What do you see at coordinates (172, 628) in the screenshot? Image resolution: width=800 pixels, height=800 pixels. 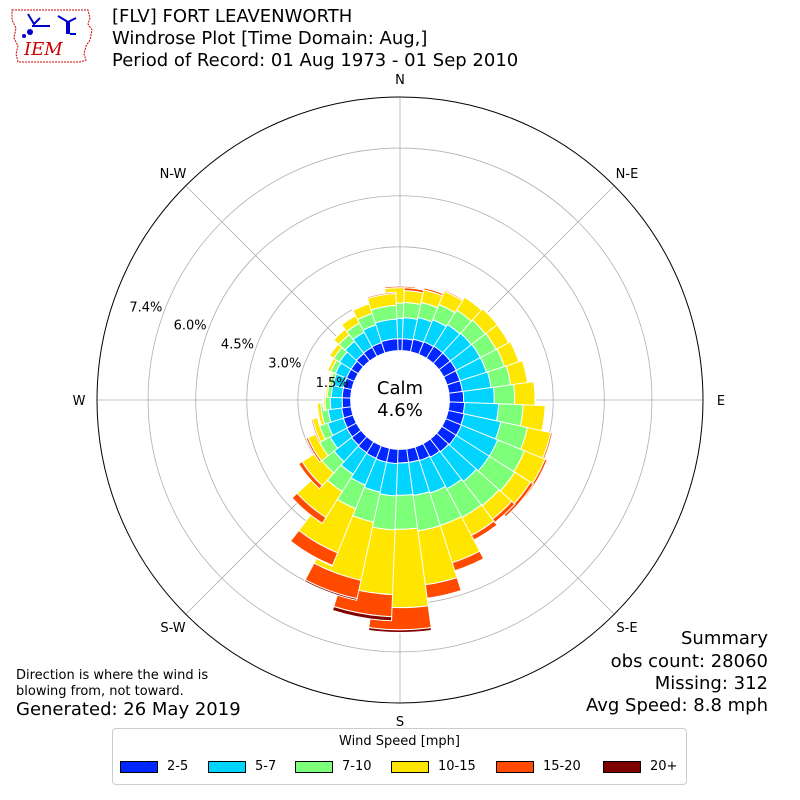 I see `direction-label: S-W` at bounding box center [172, 628].